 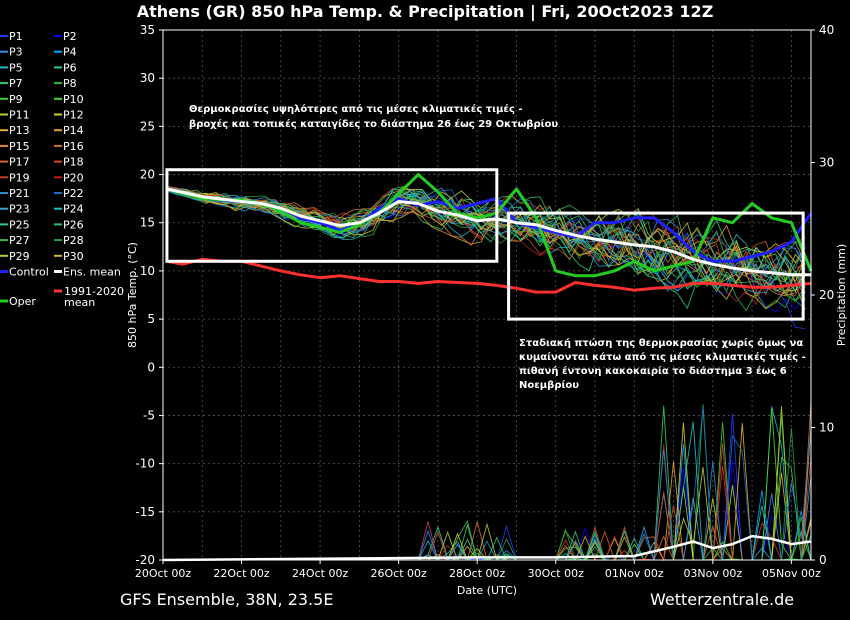 What do you see at coordinates (16, 83) in the screenshot?
I see `legend-label: P7` at bounding box center [16, 83].